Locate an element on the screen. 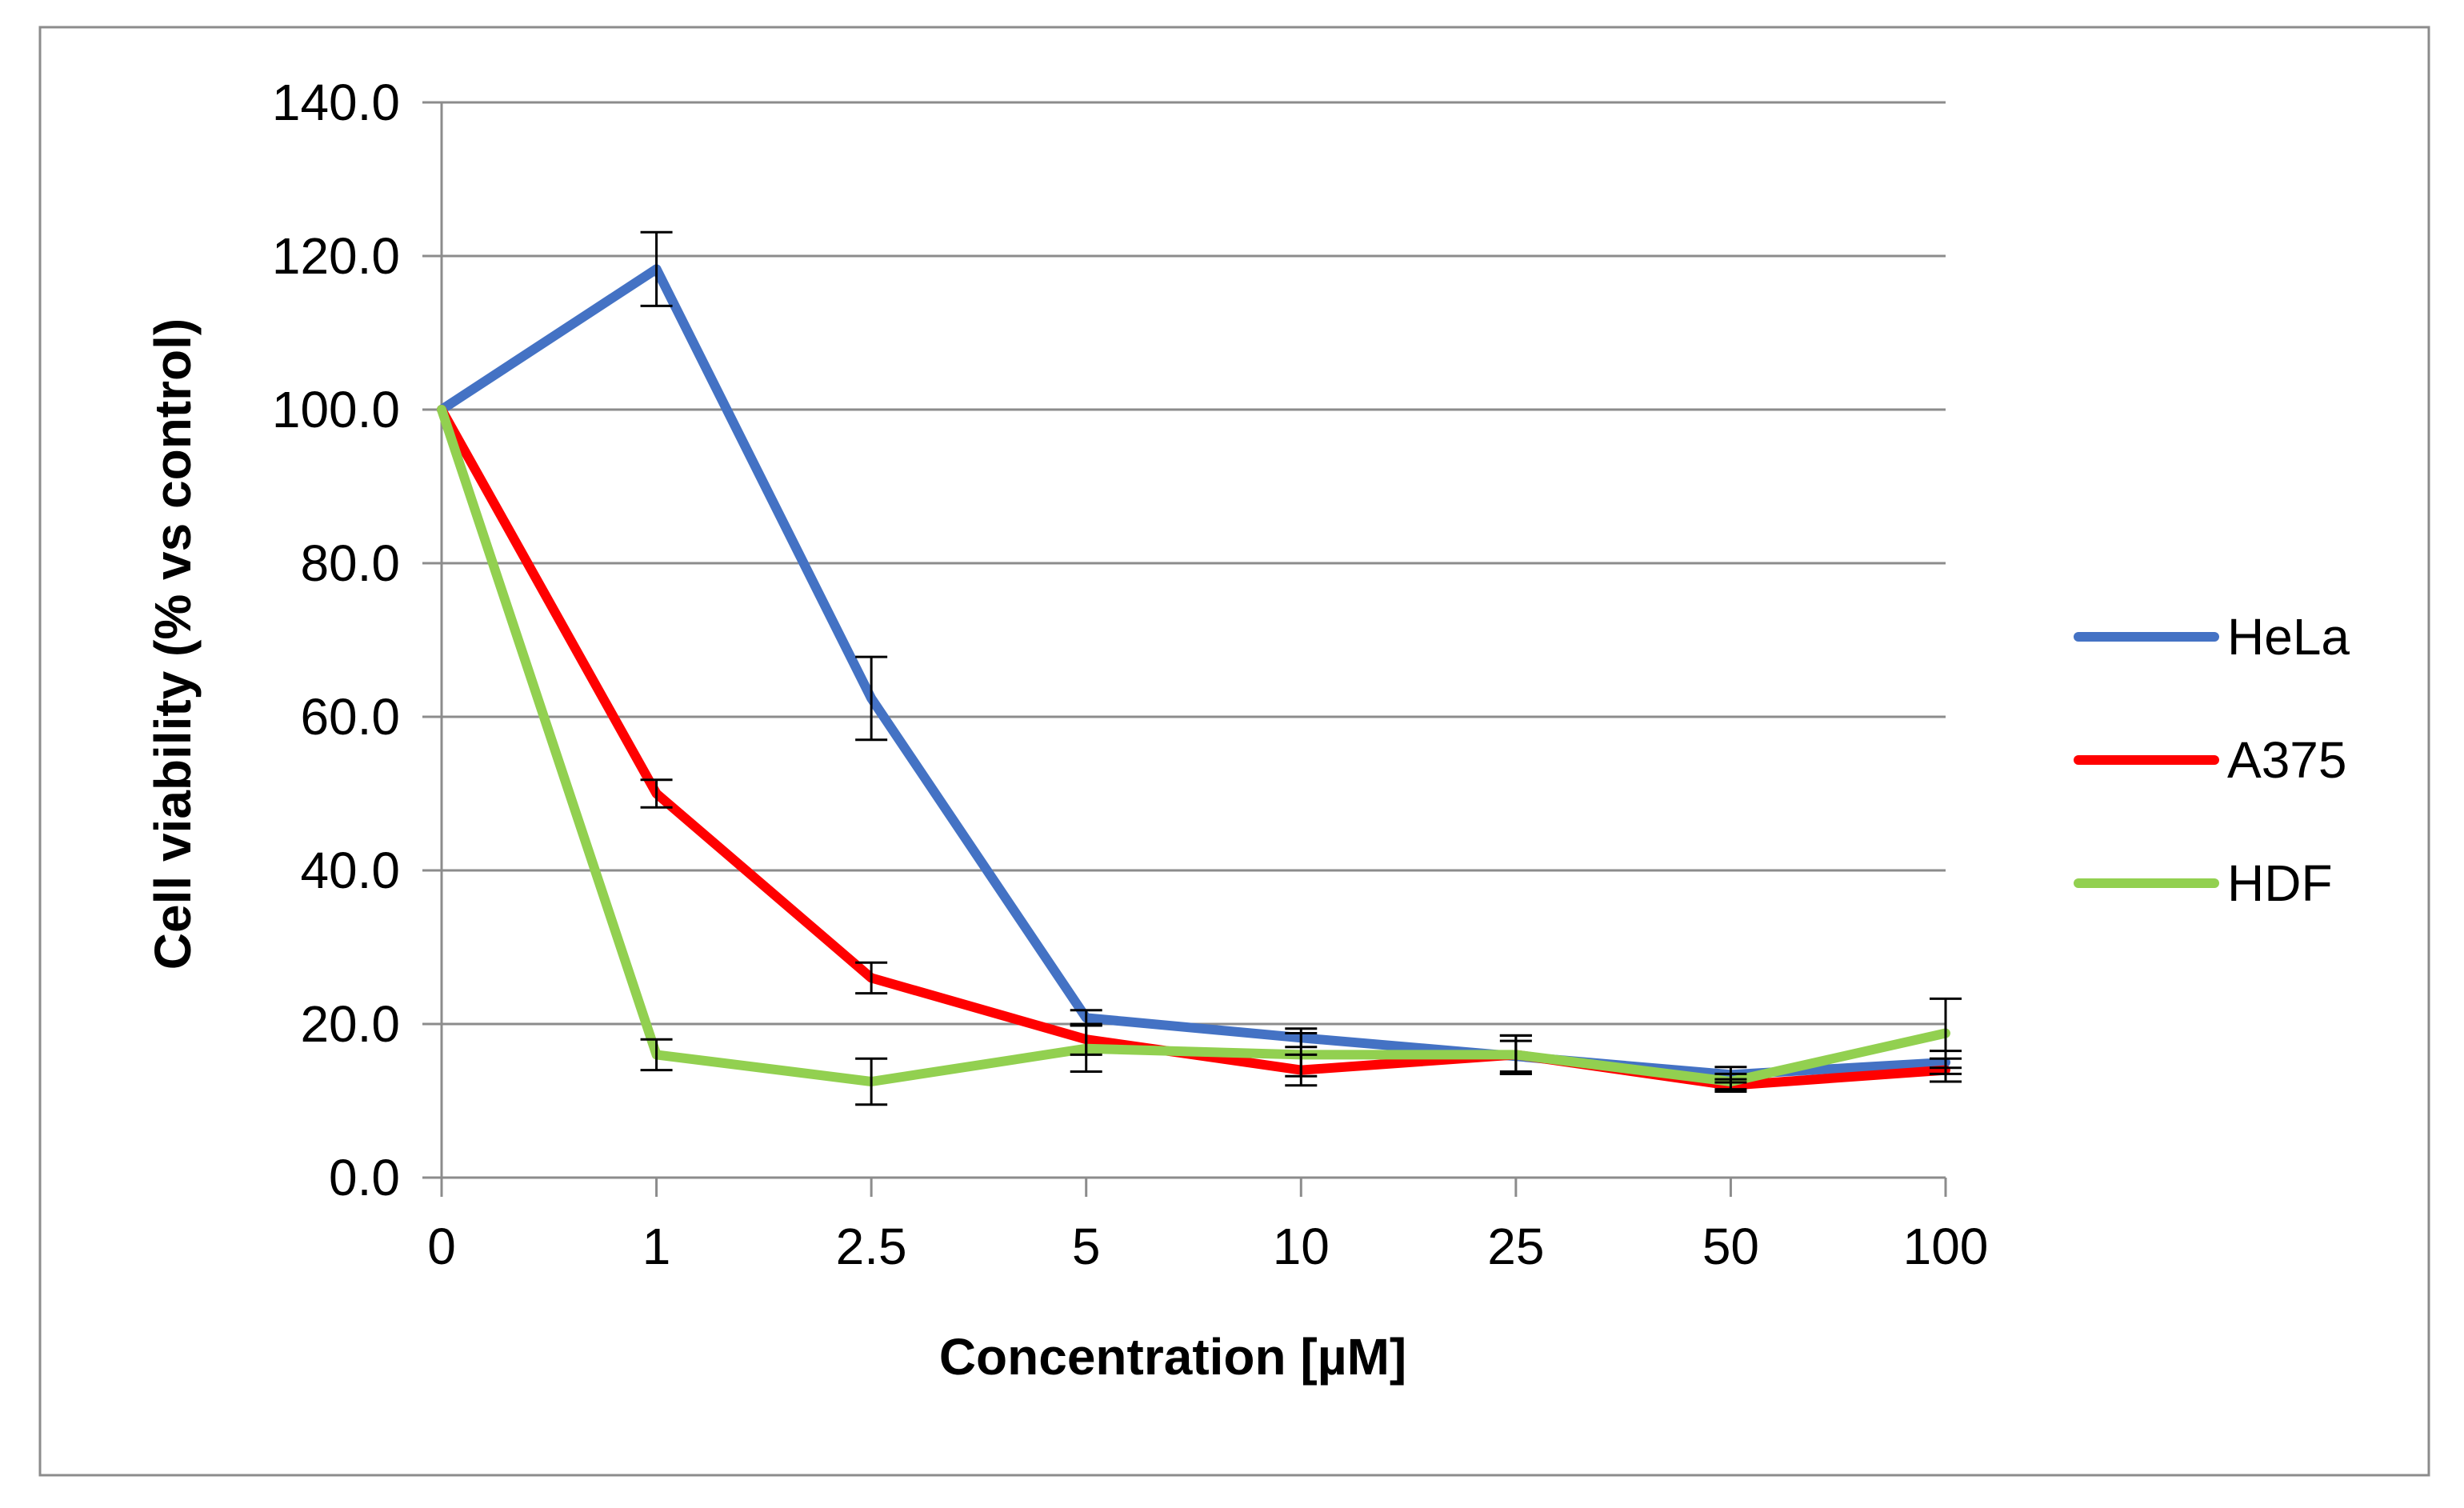 The width and height of the screenshot is (2464, 1508). y-tick-label: 40.0 is located at coordinates (350, 870).